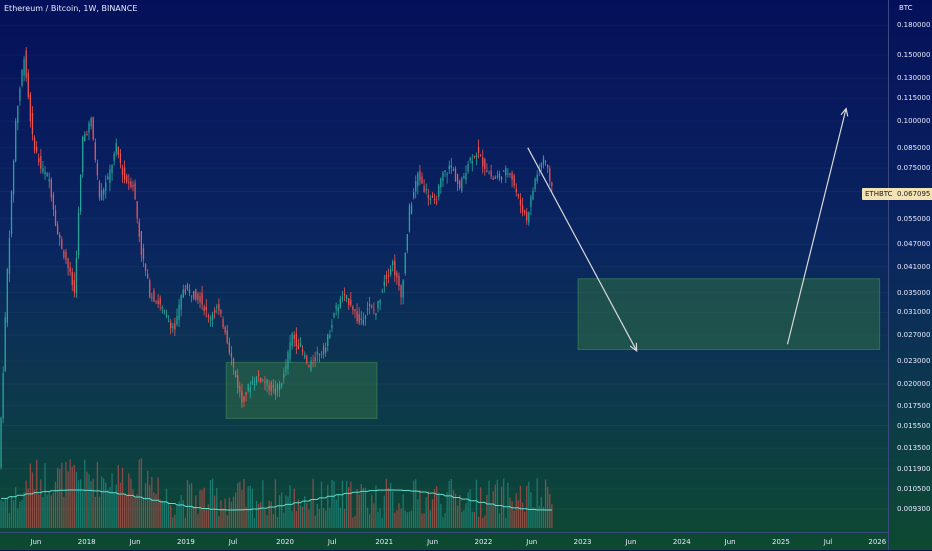 This screenshot has width=932, height=551. What do you see at coordinates (879, 194) in the screenshot?
I see `last-price-symbol: ETHBTC` at bounding box center [879, 194].